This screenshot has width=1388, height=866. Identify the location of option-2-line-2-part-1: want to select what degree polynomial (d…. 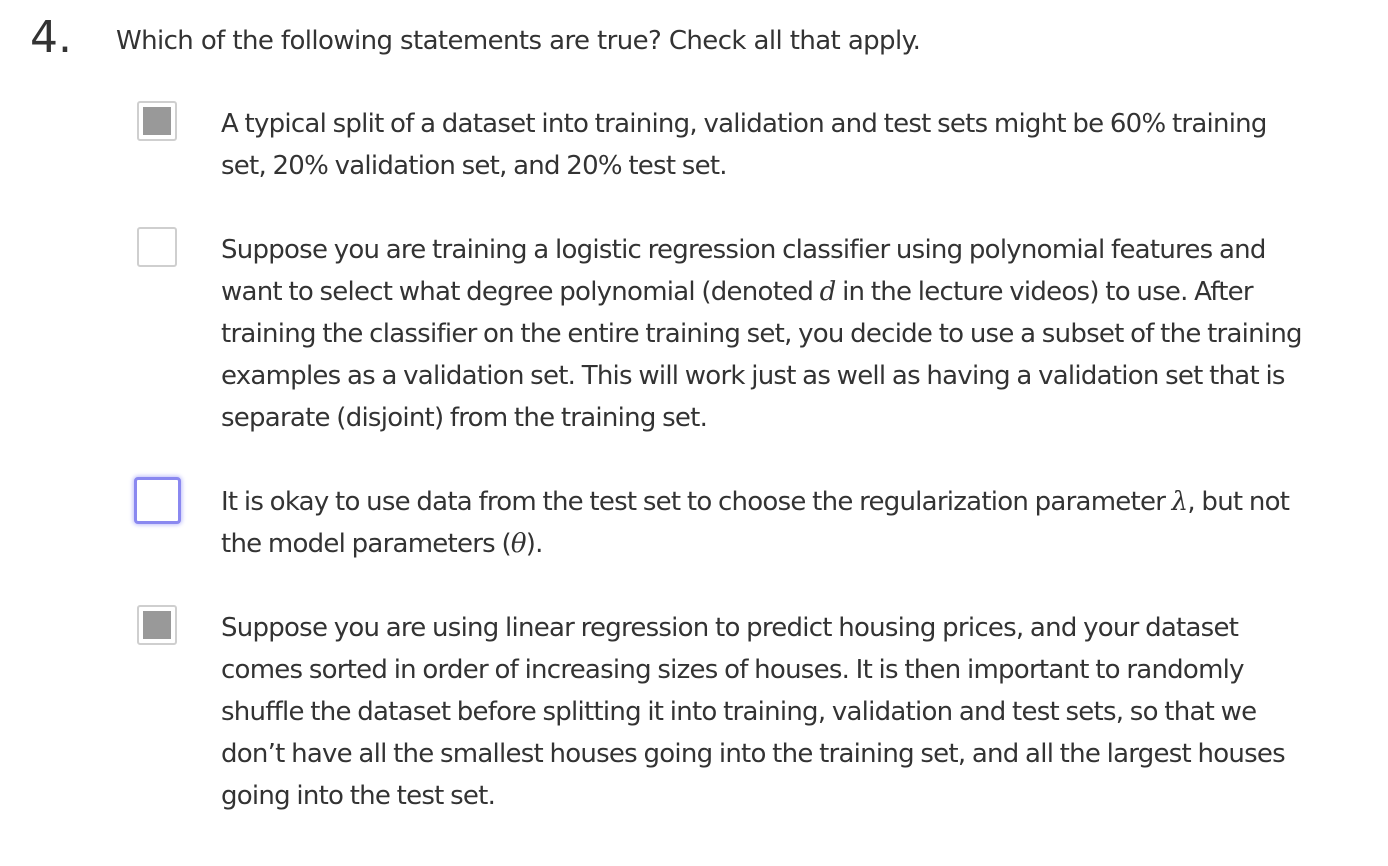
(520, 292).